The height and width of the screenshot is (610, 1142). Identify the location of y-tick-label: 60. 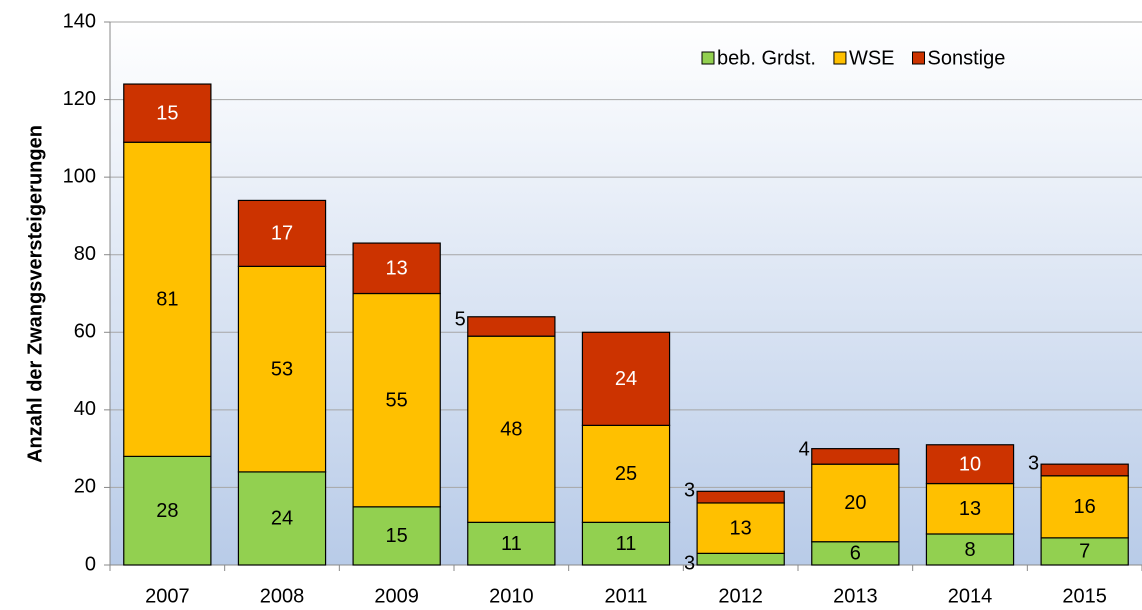
(85, 332).